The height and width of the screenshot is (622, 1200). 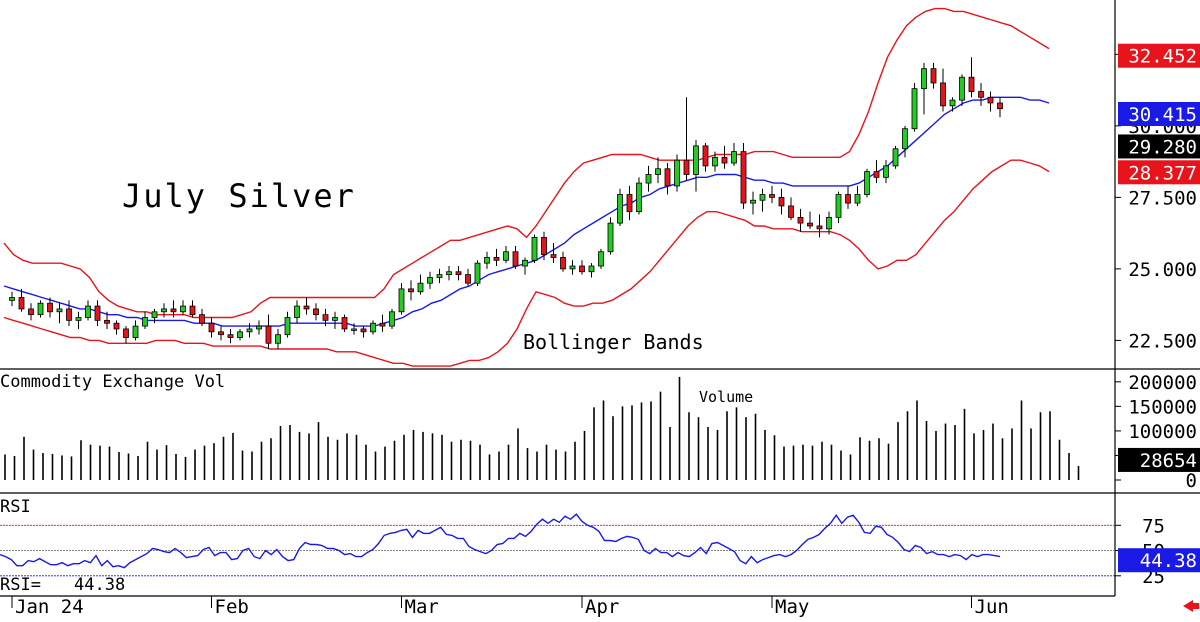 I want to click on price-value-tags: 32.452 30.415 29.280 28.377, so click(x=1159, y=114).